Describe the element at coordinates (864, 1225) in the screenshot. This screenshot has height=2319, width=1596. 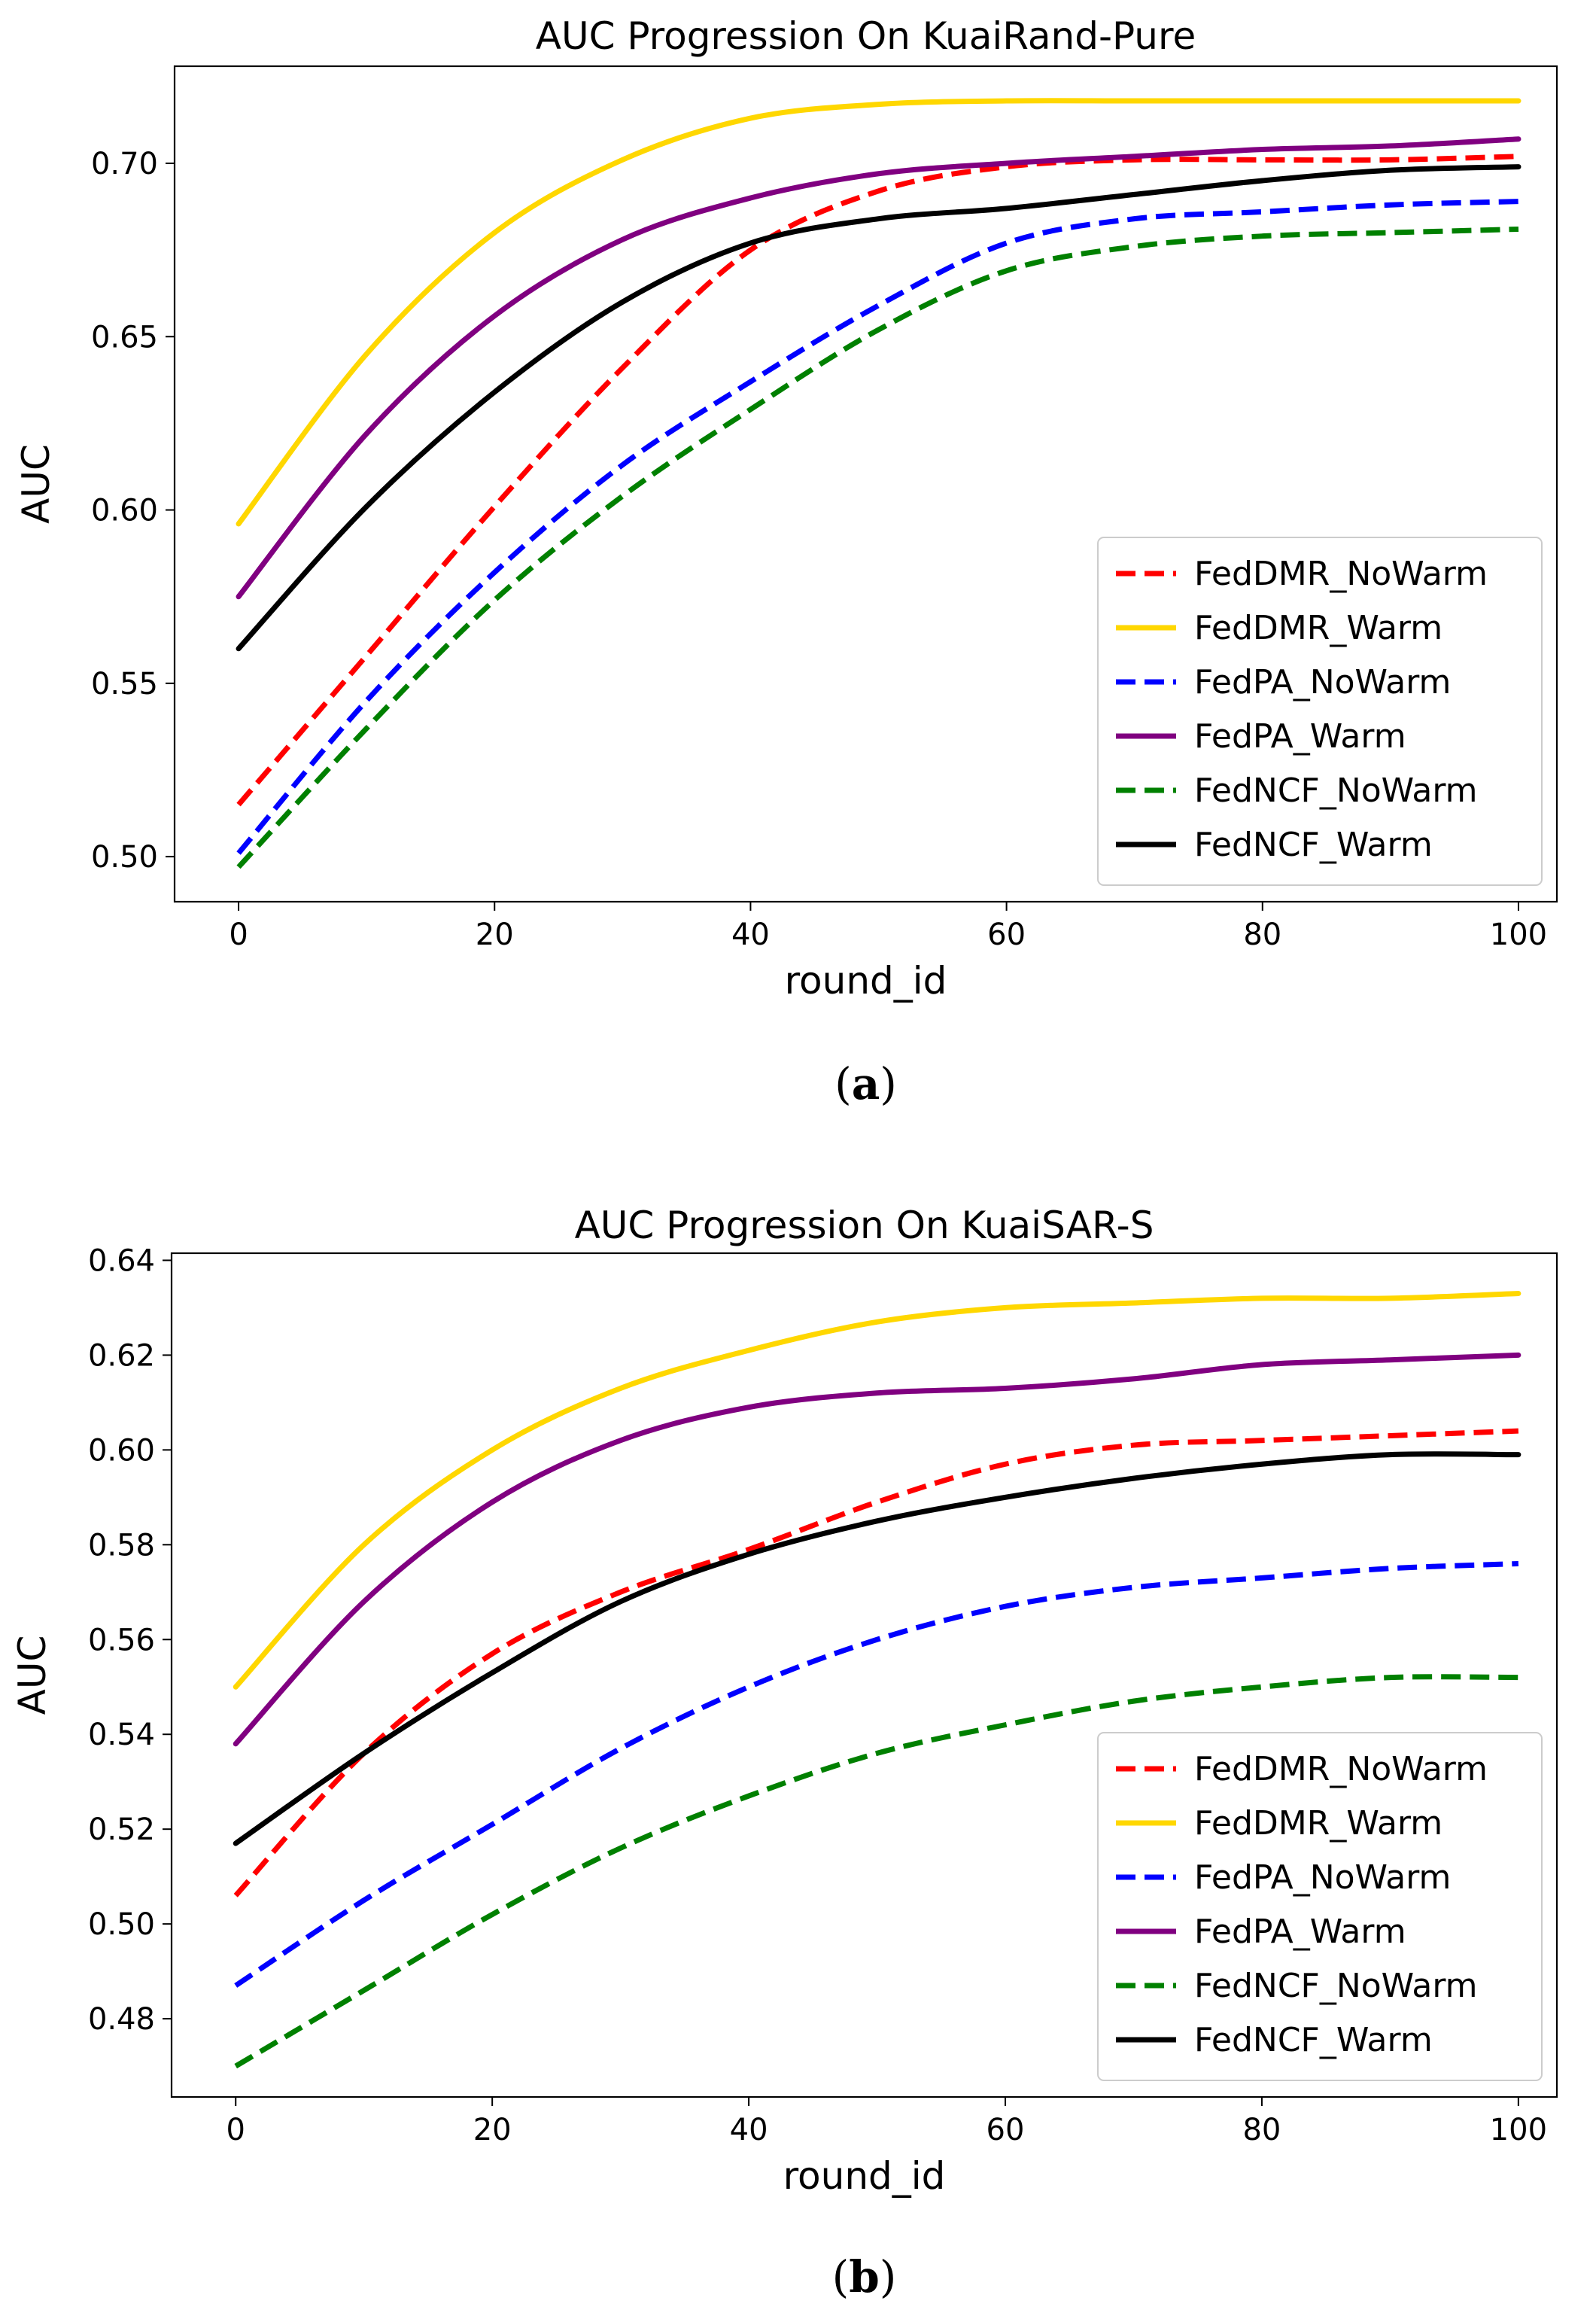
I see `chart-title: AUC Progression On KuaiSAR-S` at that location.